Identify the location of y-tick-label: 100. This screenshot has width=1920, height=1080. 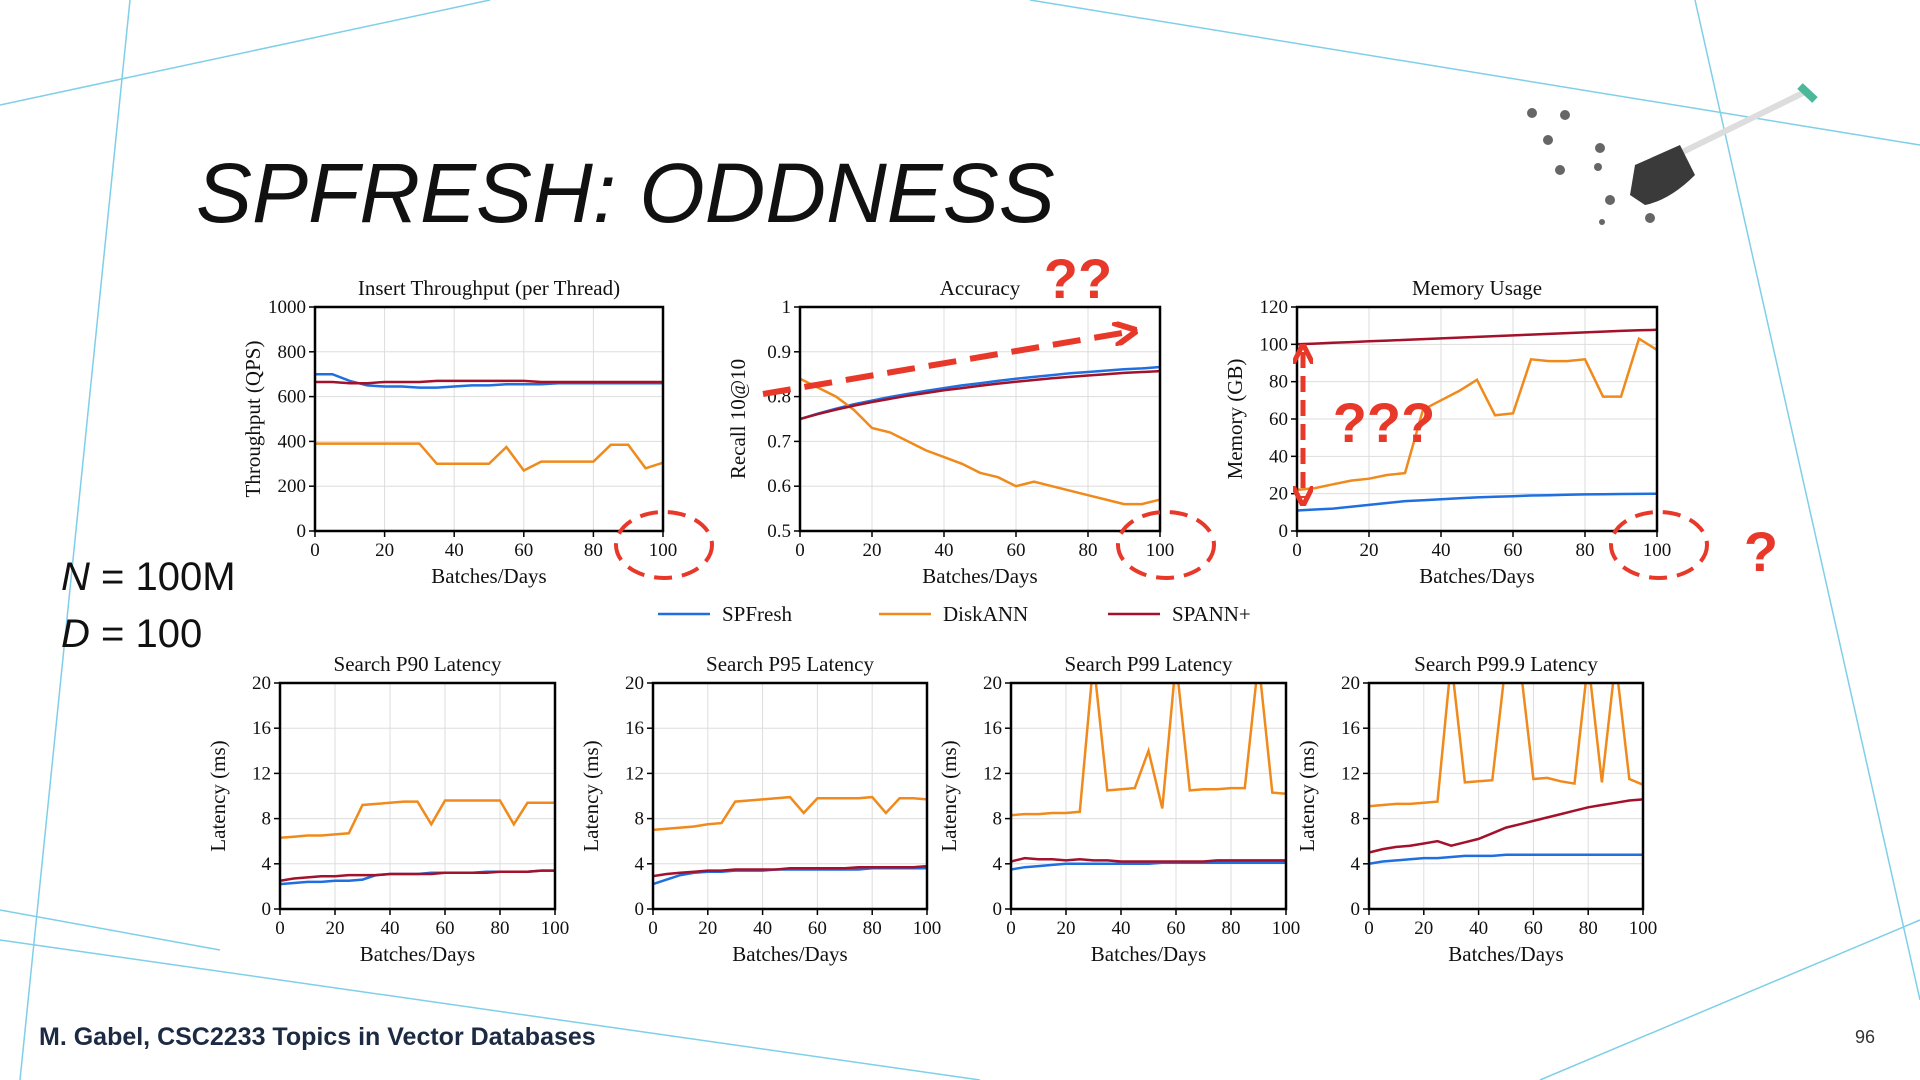
(1274, 344).